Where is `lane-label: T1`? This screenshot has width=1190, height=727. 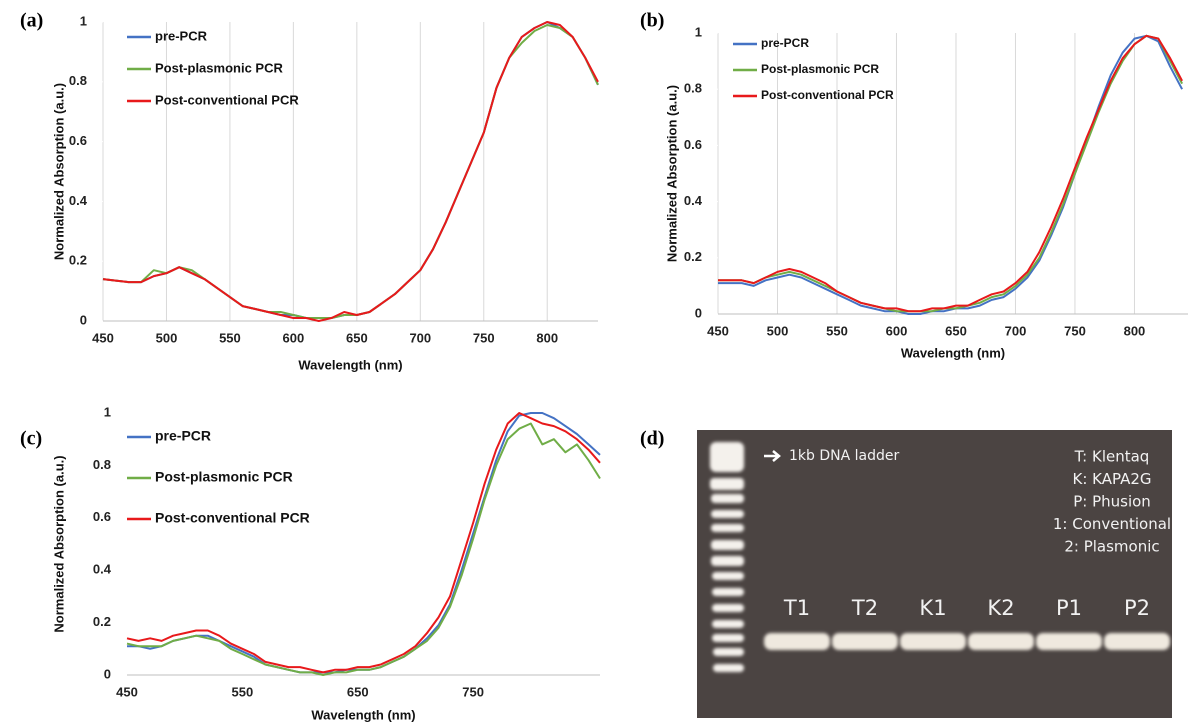 lane-label: T1 is located at coordinates (796, 608).